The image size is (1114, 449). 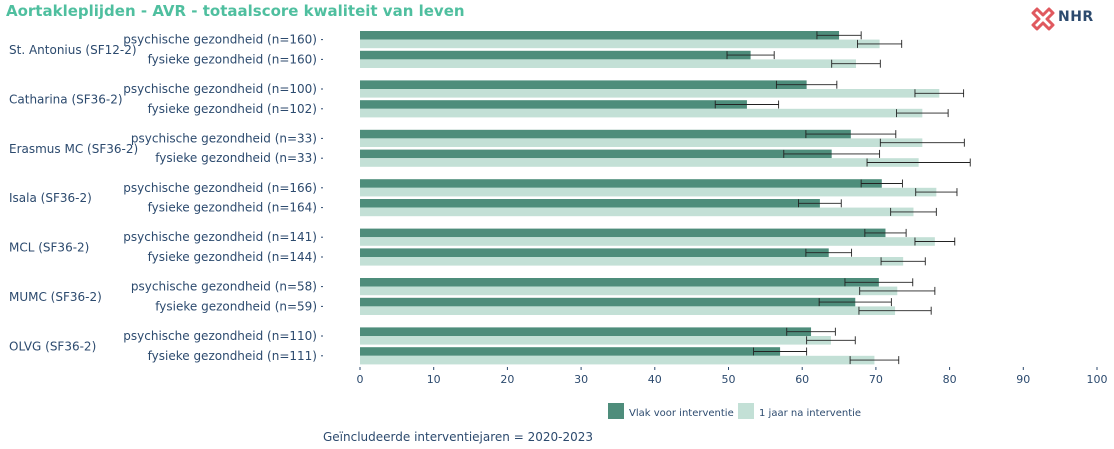 What do you see at coordinates (50, 198) in the screenshot?
I see `hospital-label: Isala (SF36-2)` at bounding box center [50, 198].